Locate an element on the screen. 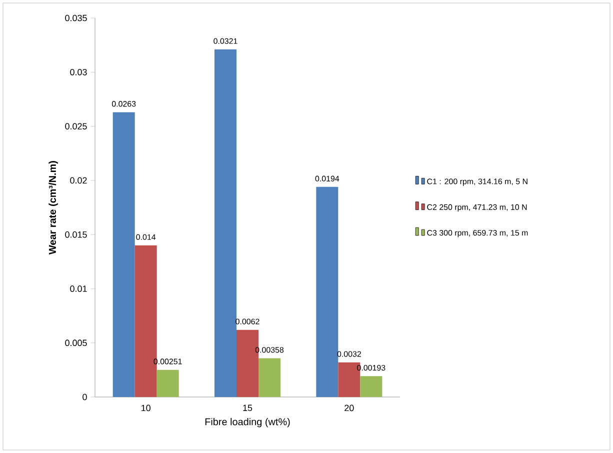 The width and height of the screenshot is (613, 453). x-tick-label: 10 is located at coordinates (146, 408).